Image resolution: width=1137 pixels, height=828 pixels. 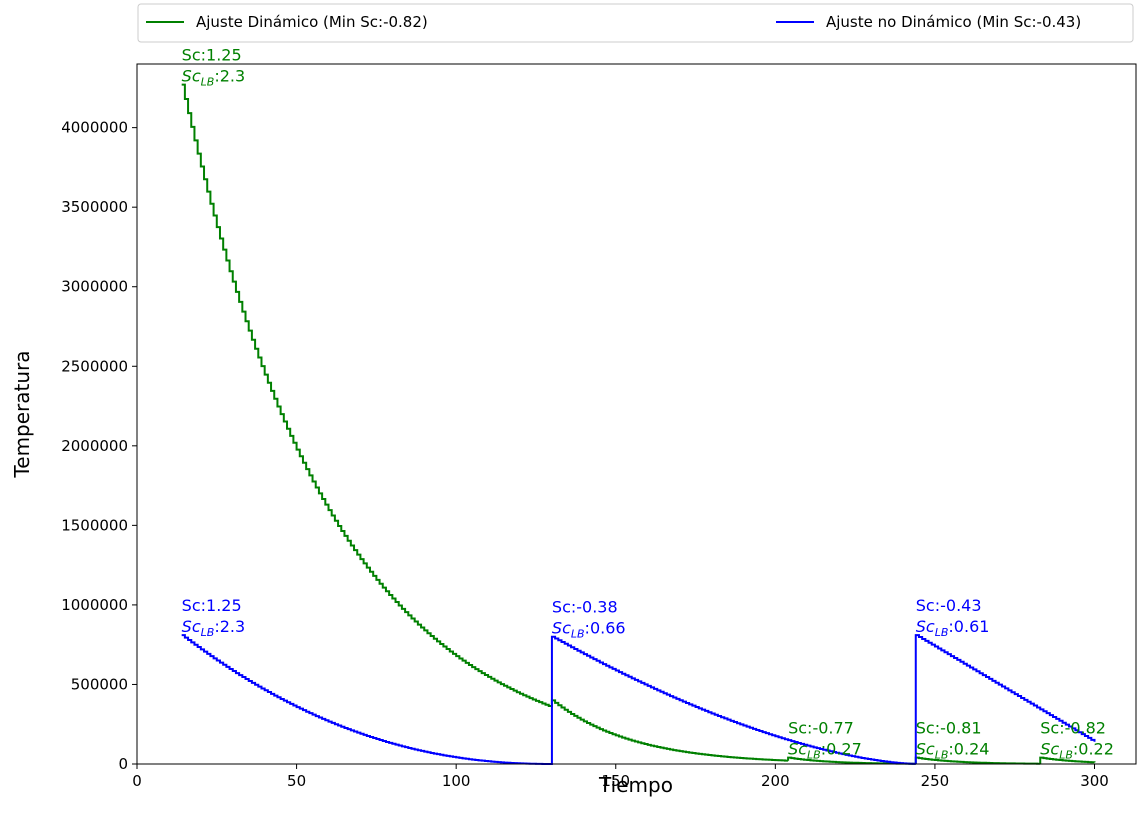 I want to click on x-tick-label: 50, so click(x=296, y=781).